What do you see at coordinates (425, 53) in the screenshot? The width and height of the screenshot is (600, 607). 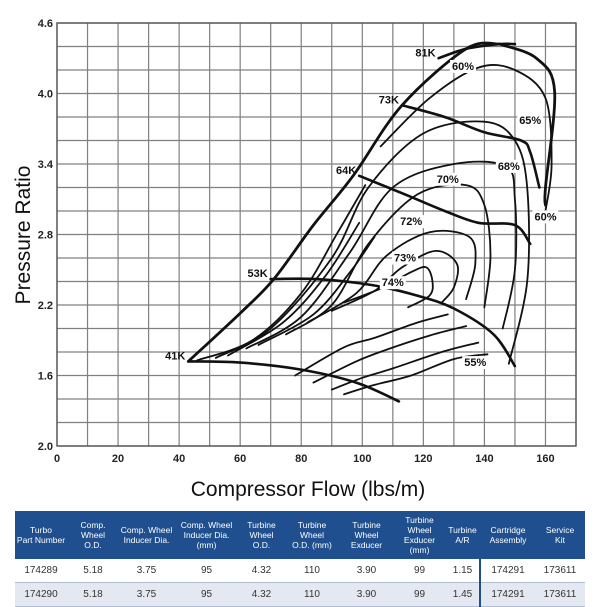 I see `speed-label-81k: 81K` at bounding box center [425, 53].